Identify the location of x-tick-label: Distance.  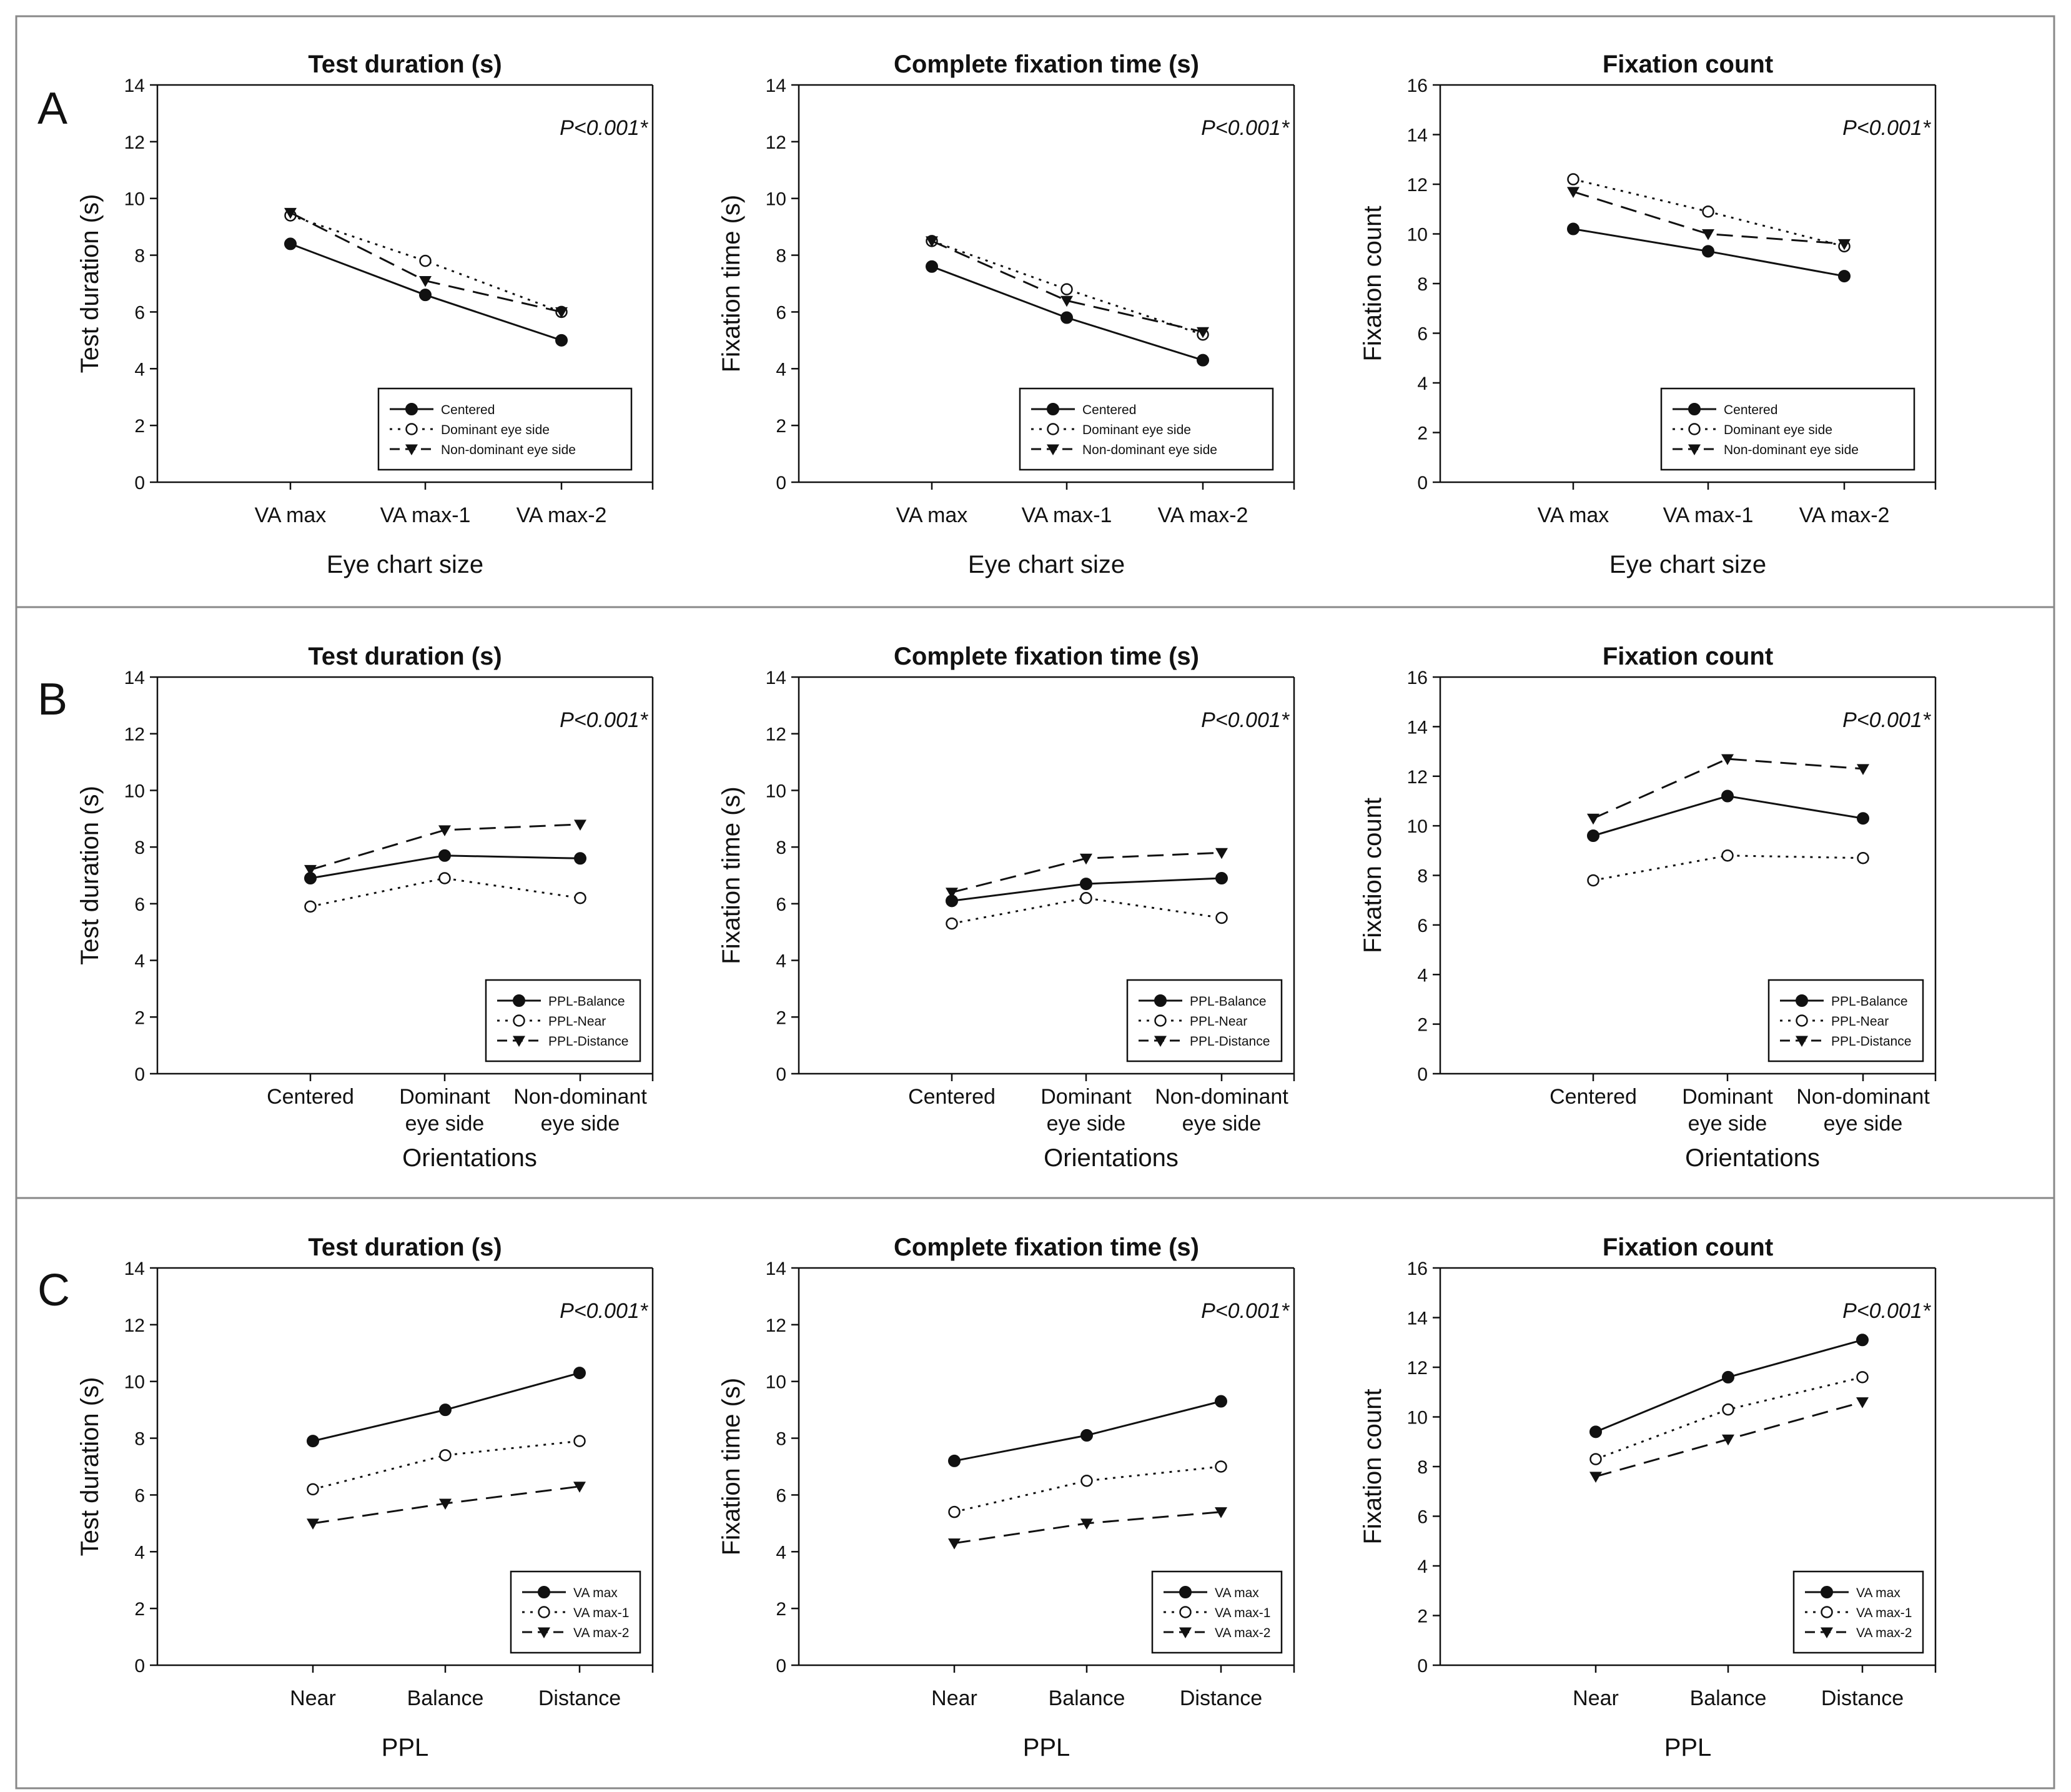
(1221, 1698).